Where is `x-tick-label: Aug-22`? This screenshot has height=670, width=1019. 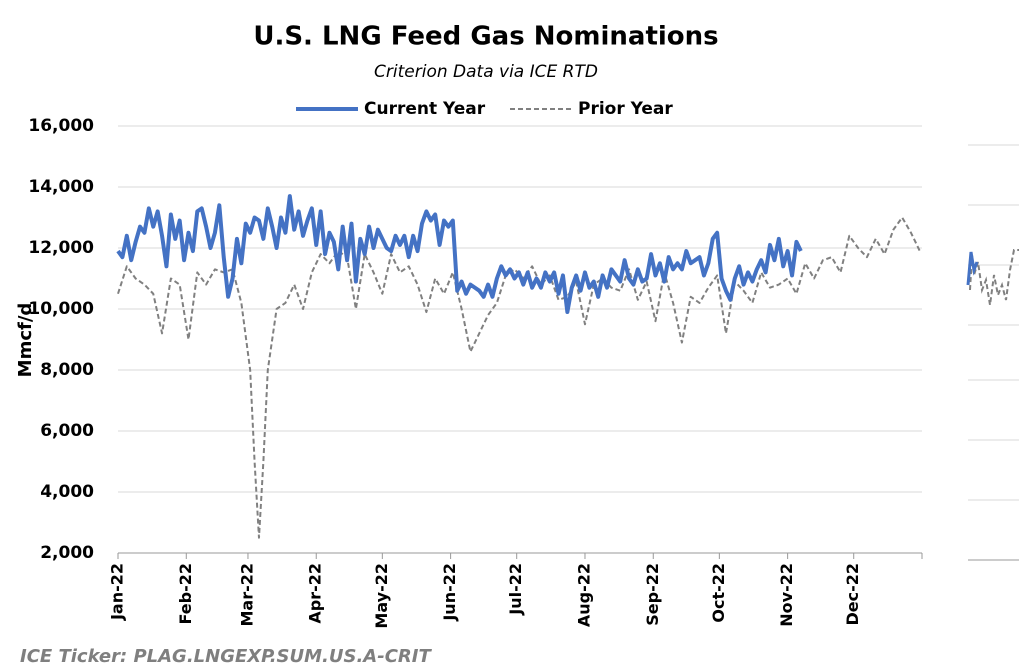 x-tick-label: Aug-22 is located at coordinates (583, 595).